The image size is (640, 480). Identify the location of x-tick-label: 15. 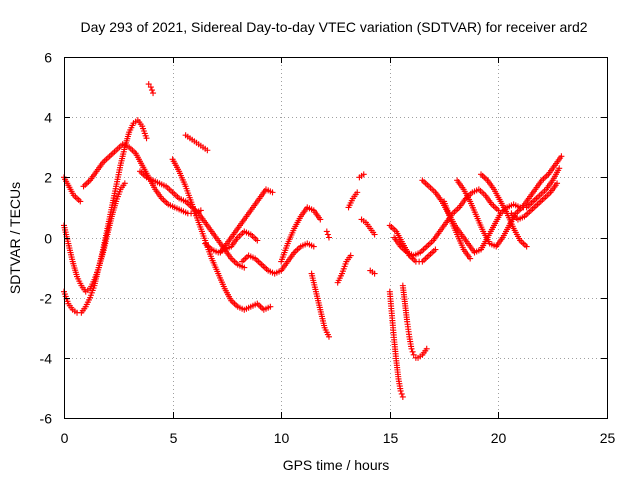
(391, 438).